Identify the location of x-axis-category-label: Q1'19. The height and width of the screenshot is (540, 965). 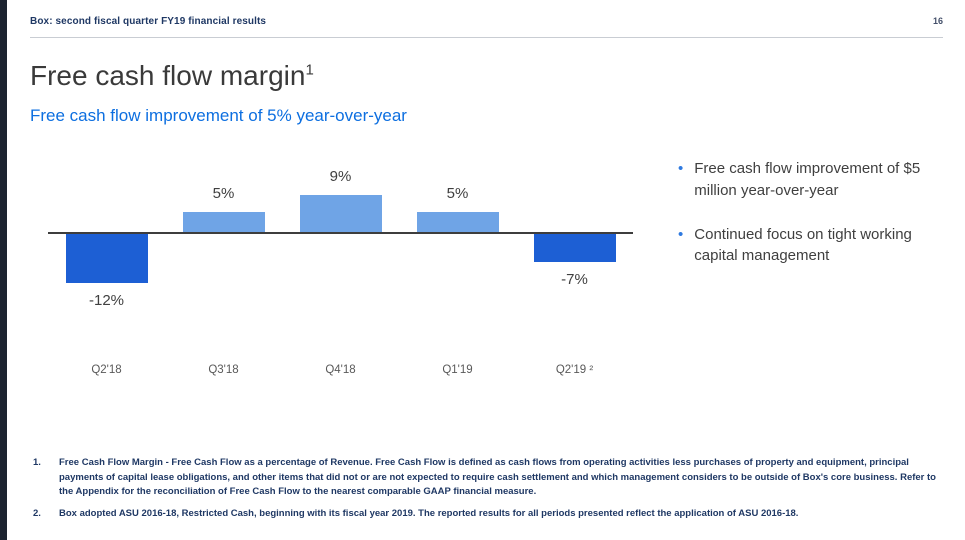
(457, 370).